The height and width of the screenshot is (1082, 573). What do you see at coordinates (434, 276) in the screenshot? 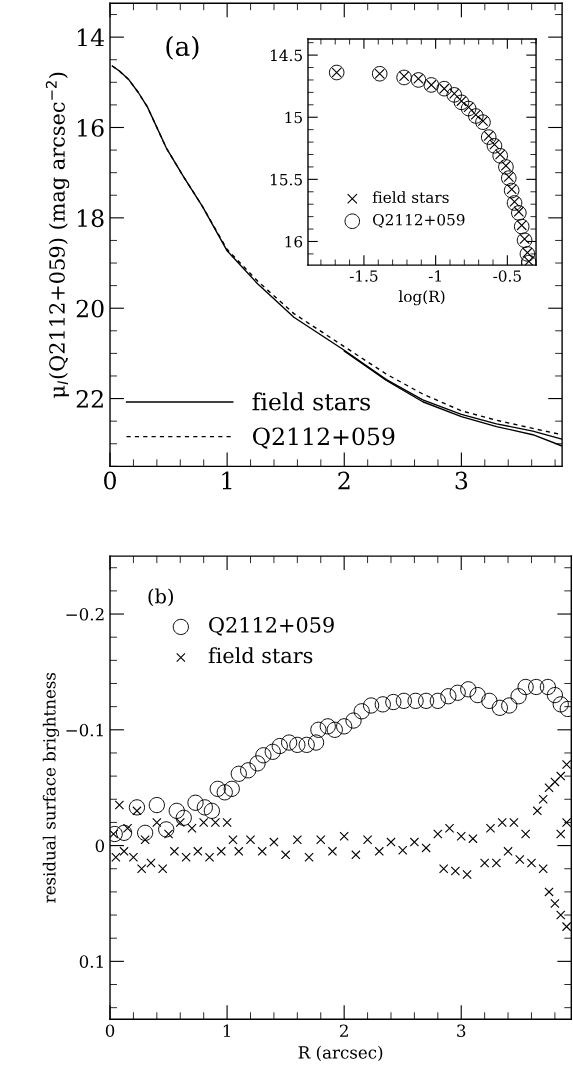
I see `x-tick-label: -1` at bounding box center [434, 276].